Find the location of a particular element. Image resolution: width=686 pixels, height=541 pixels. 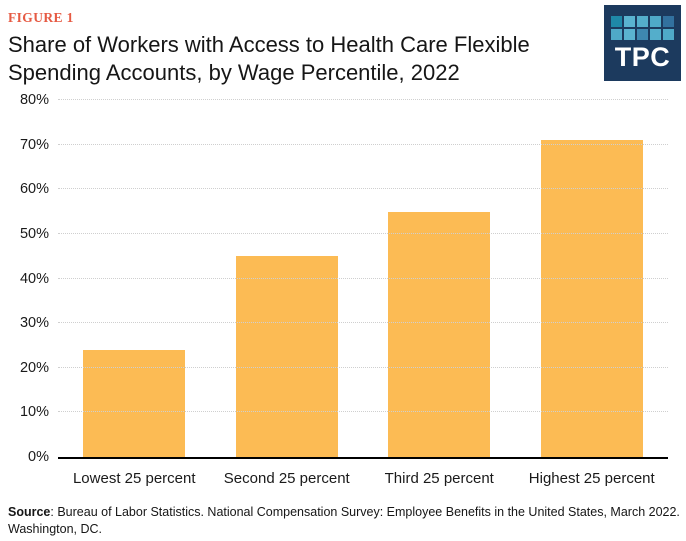

x-axis-category-label: Third 25 percent is located at coordinates (439, 478).